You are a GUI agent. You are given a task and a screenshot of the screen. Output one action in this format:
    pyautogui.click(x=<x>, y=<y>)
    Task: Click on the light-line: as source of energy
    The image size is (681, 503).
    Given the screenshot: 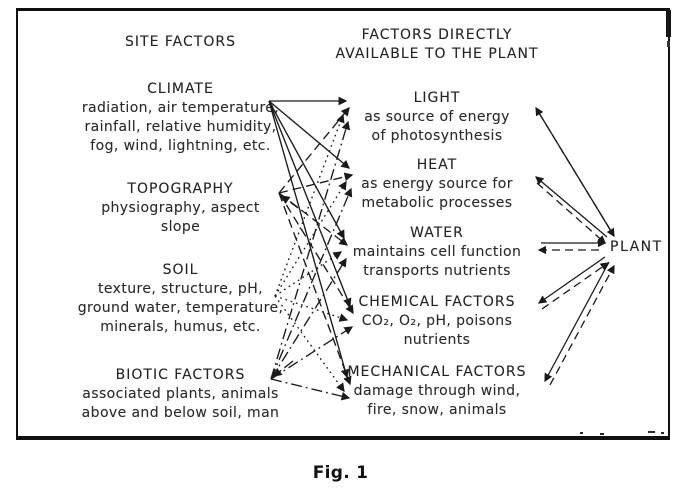 What is the action you would take?
    pyautogui.click(x=437, y=117)
    